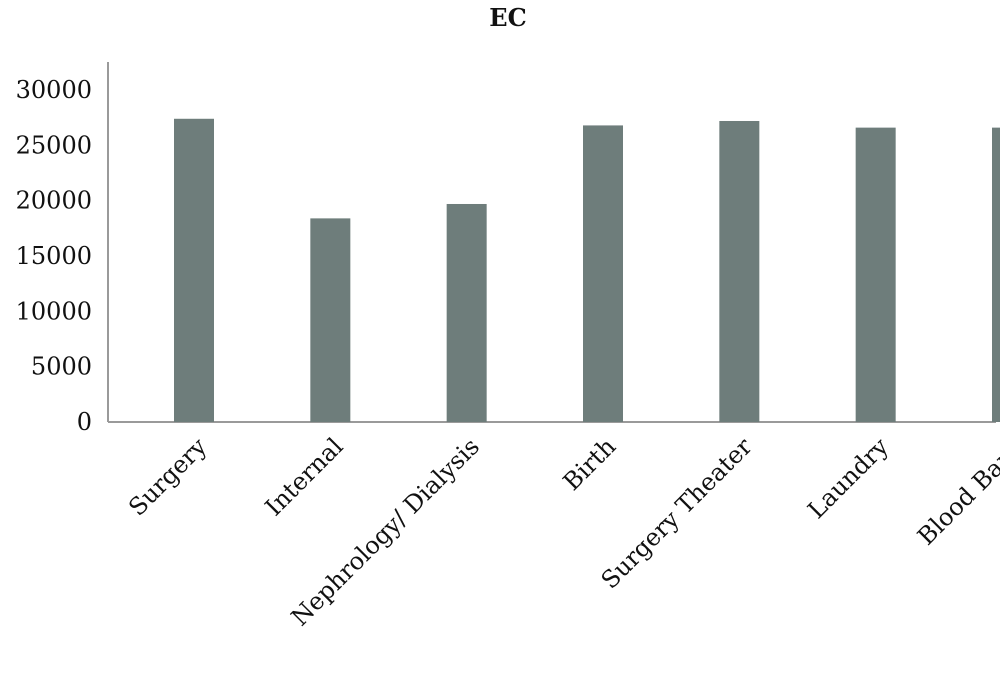  Describe the element at coordinates (54, 256) in the screenshot. I see `y-tick-label: 15000` at that location.